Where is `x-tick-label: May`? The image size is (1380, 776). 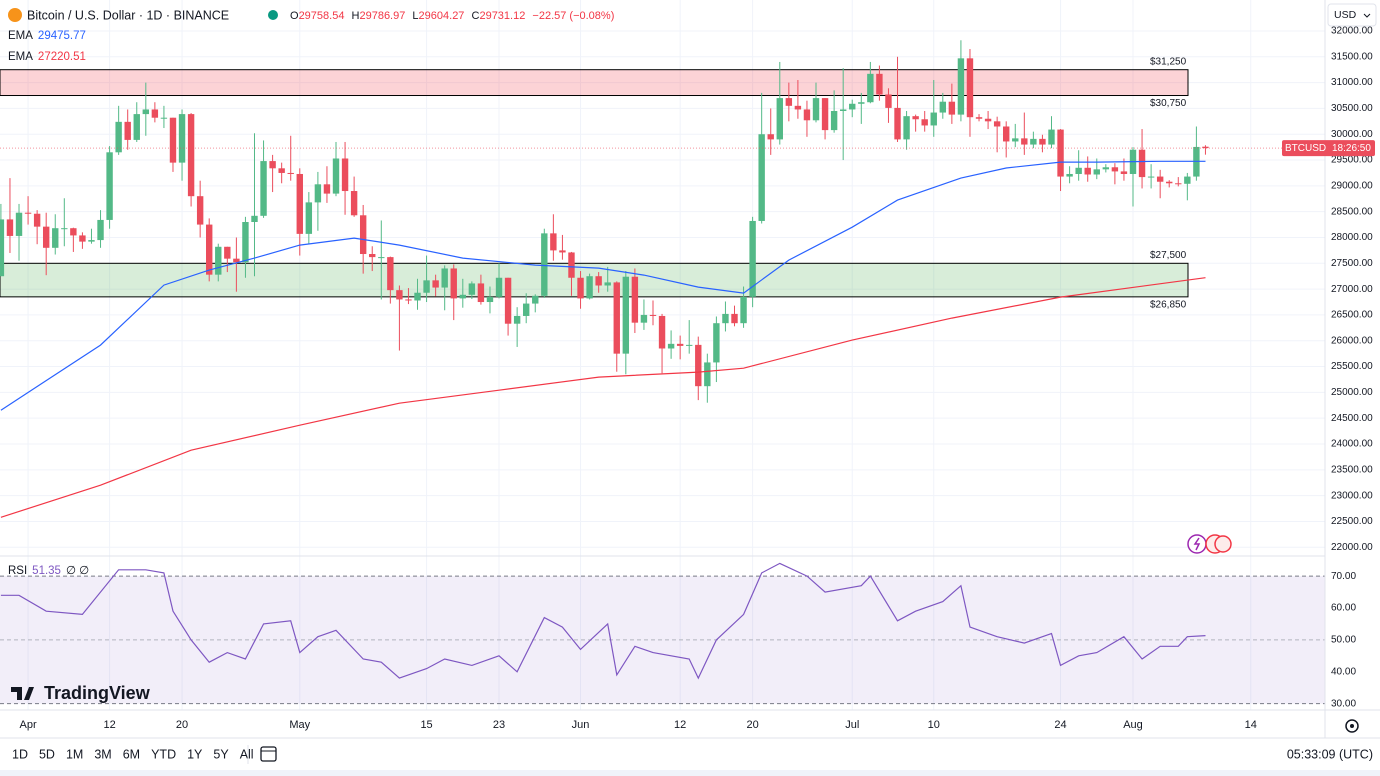 x-tick-label: May is located at coordinates (299, 725).